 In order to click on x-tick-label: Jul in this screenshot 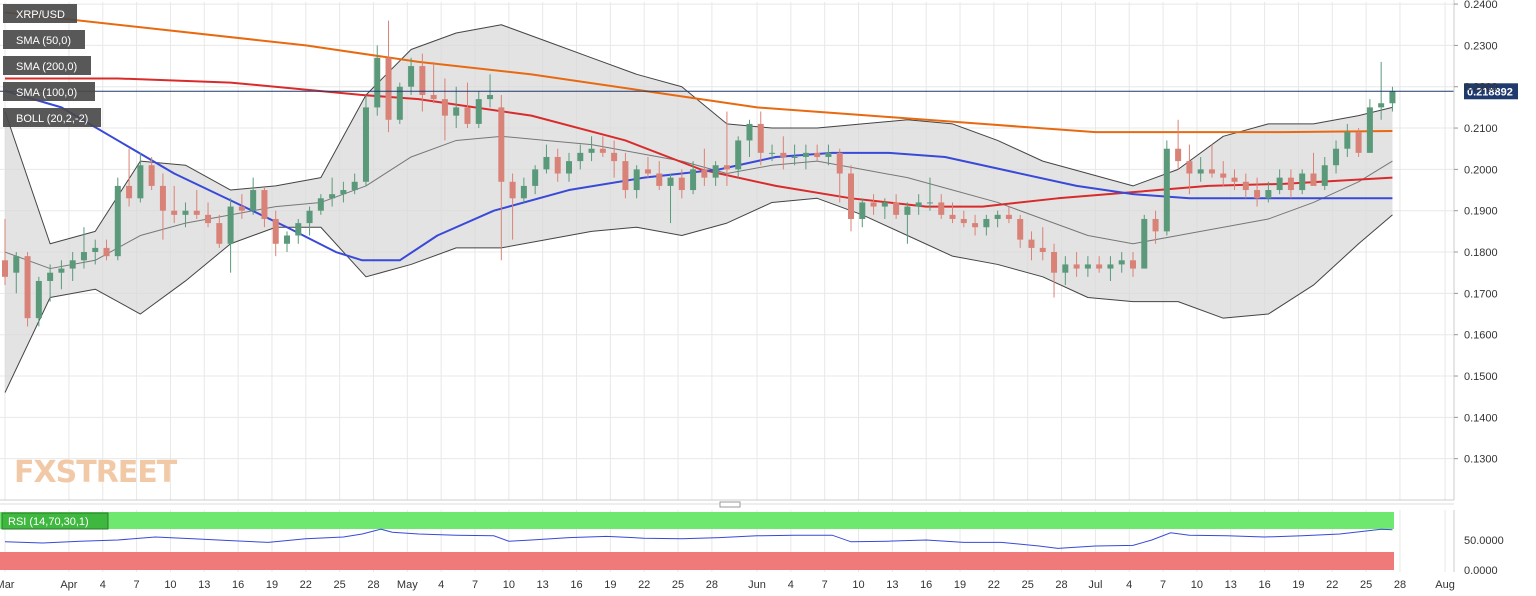, I will do `click(1095, 585)`.